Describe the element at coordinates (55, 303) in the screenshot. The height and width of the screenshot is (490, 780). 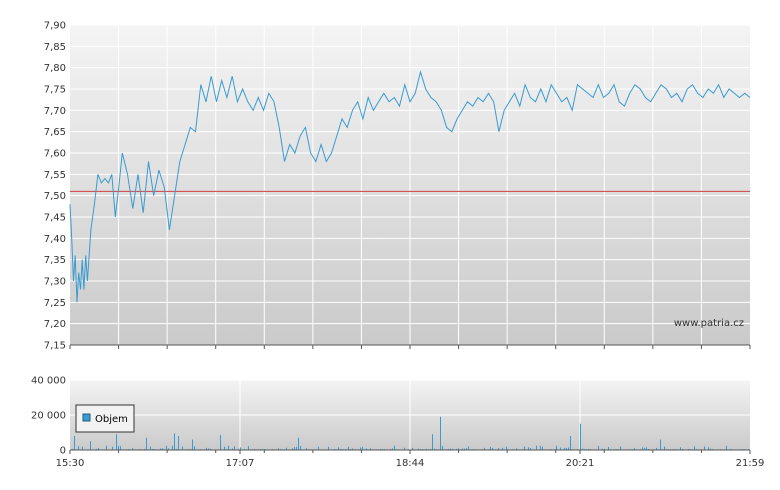
I see `price-y-tick-label: 7,25` at that location.